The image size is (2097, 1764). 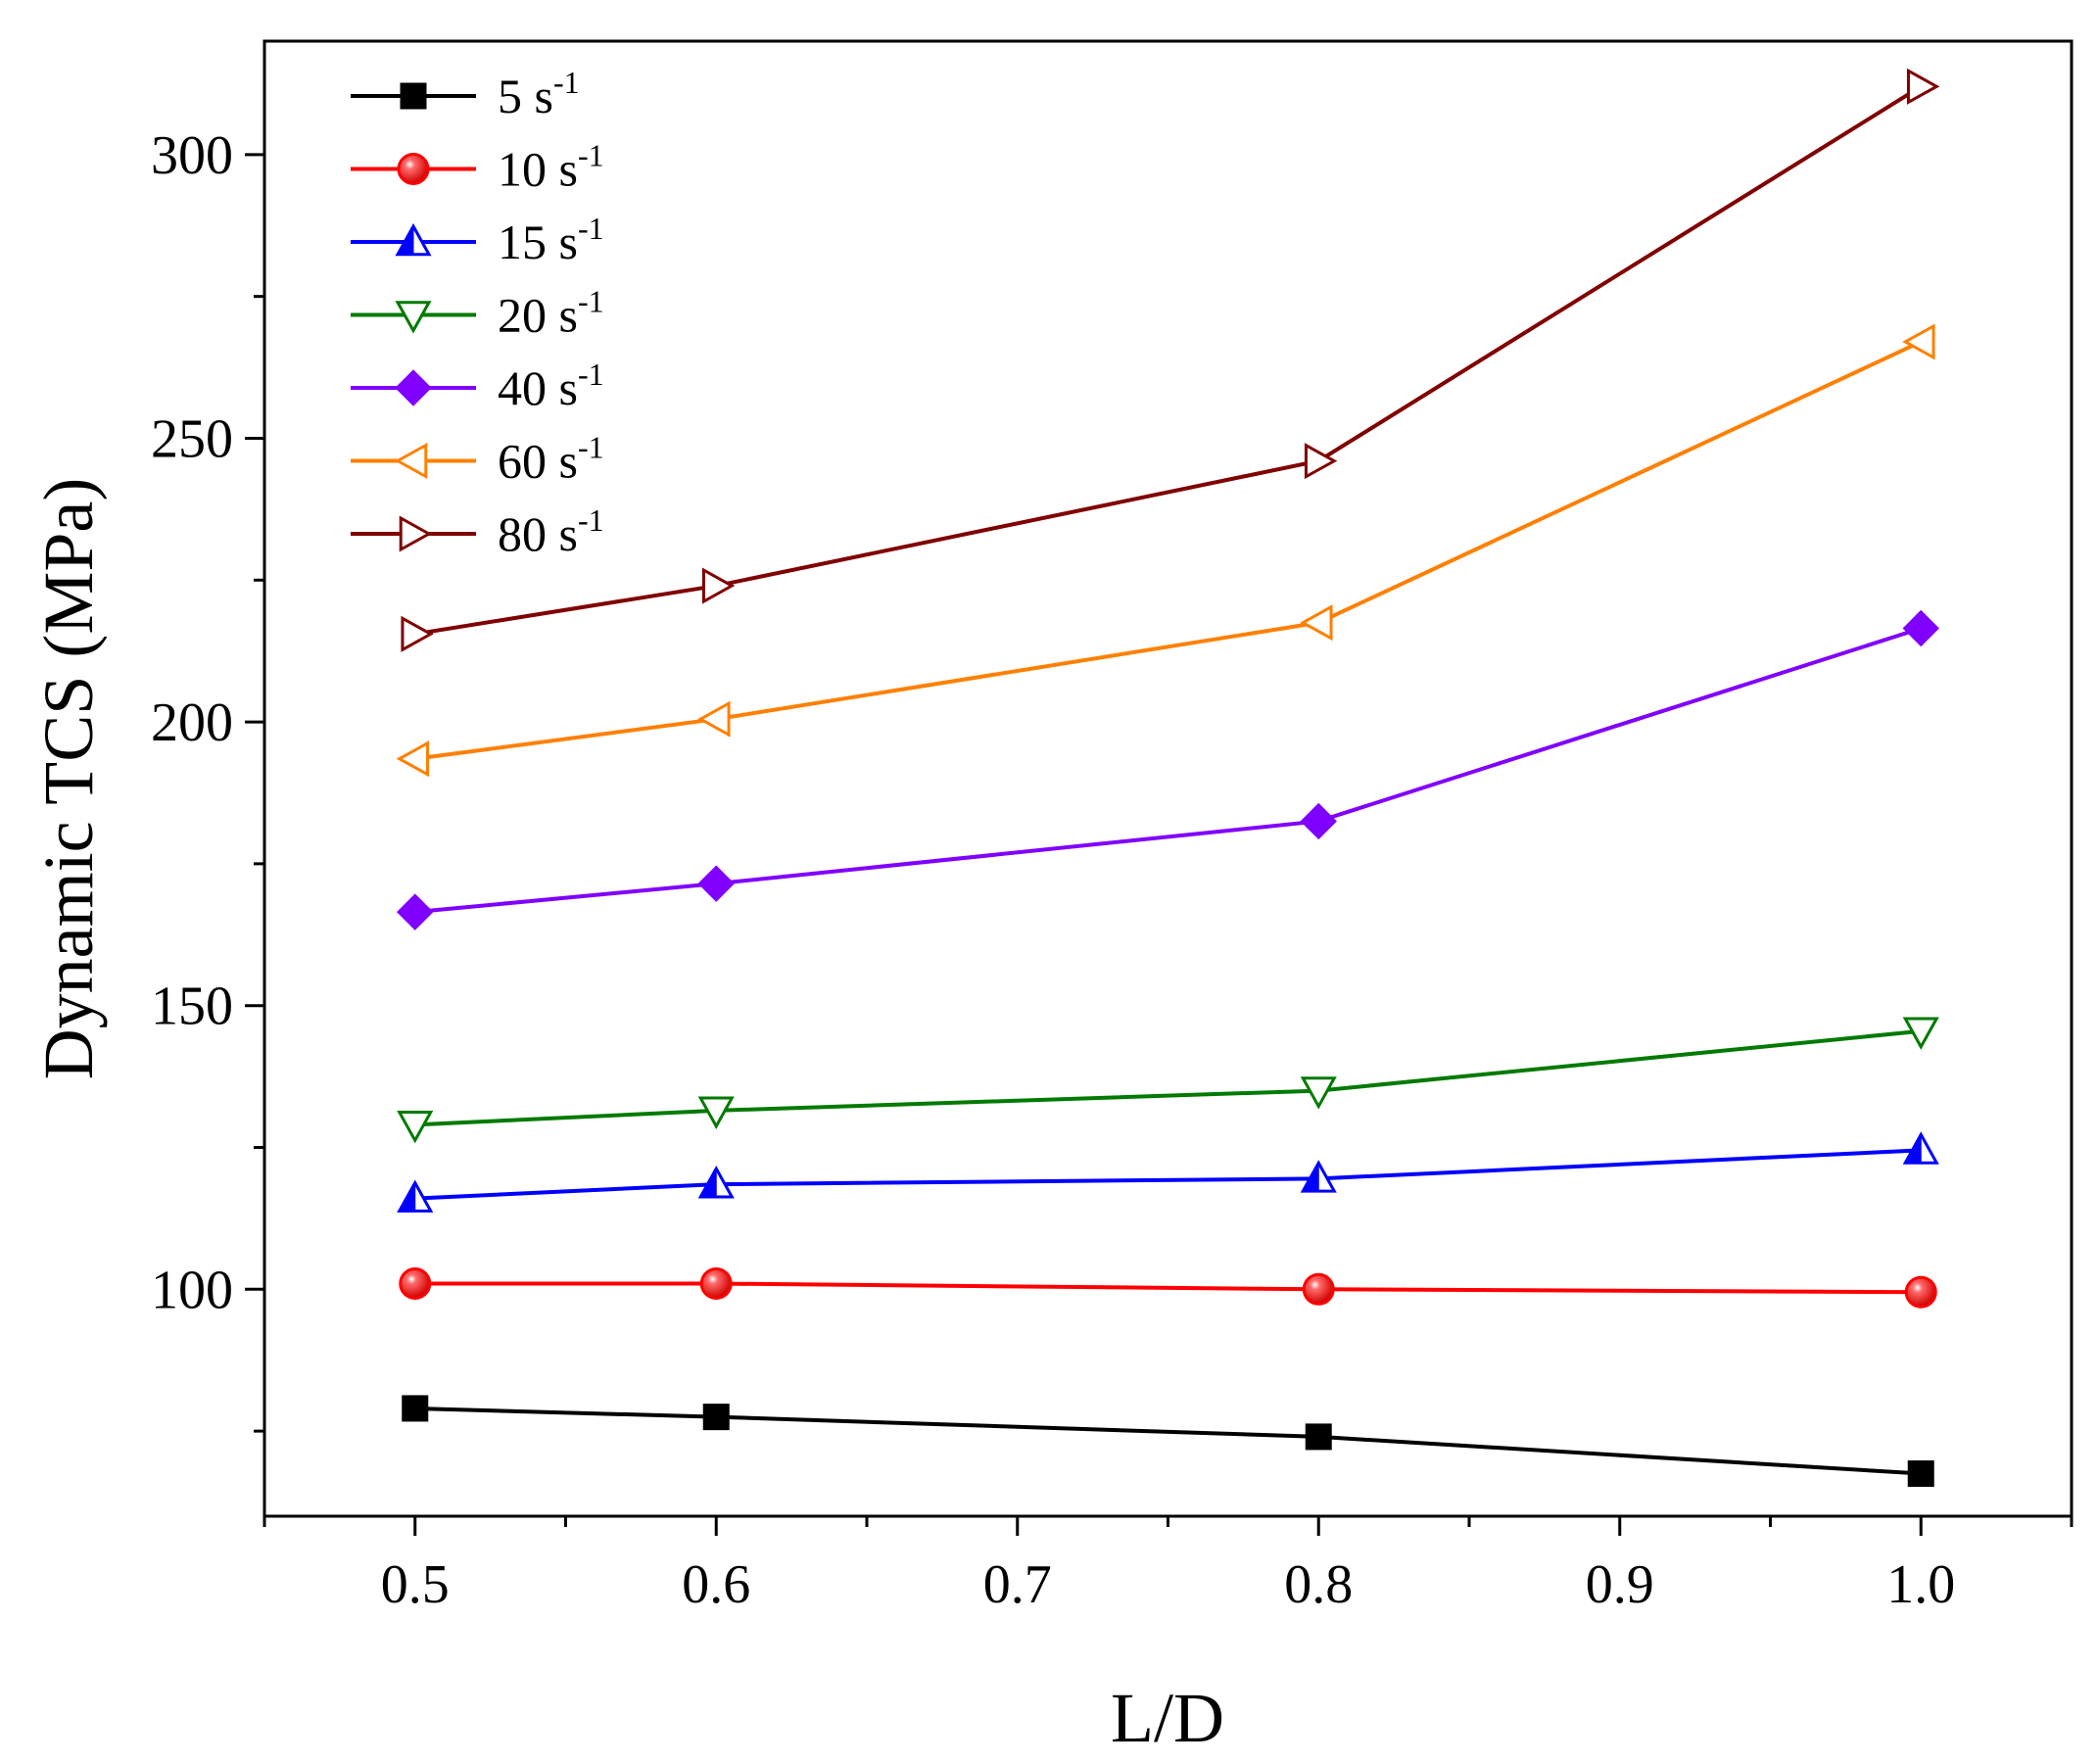 I want to click on y-axis-title: Dynamic TCS (MPa), so click(x=68, y=779).